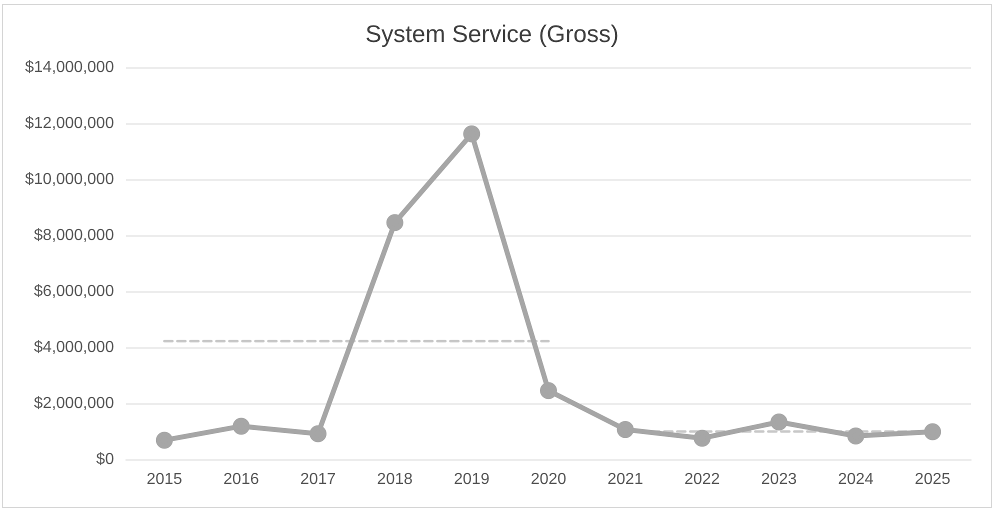 The height and width of the screenshot is (512, 997). What do you see at coordinates (241, 479) in the screenshot?
I see `x-tick-label: 2016` at bounding box center [241, 479].